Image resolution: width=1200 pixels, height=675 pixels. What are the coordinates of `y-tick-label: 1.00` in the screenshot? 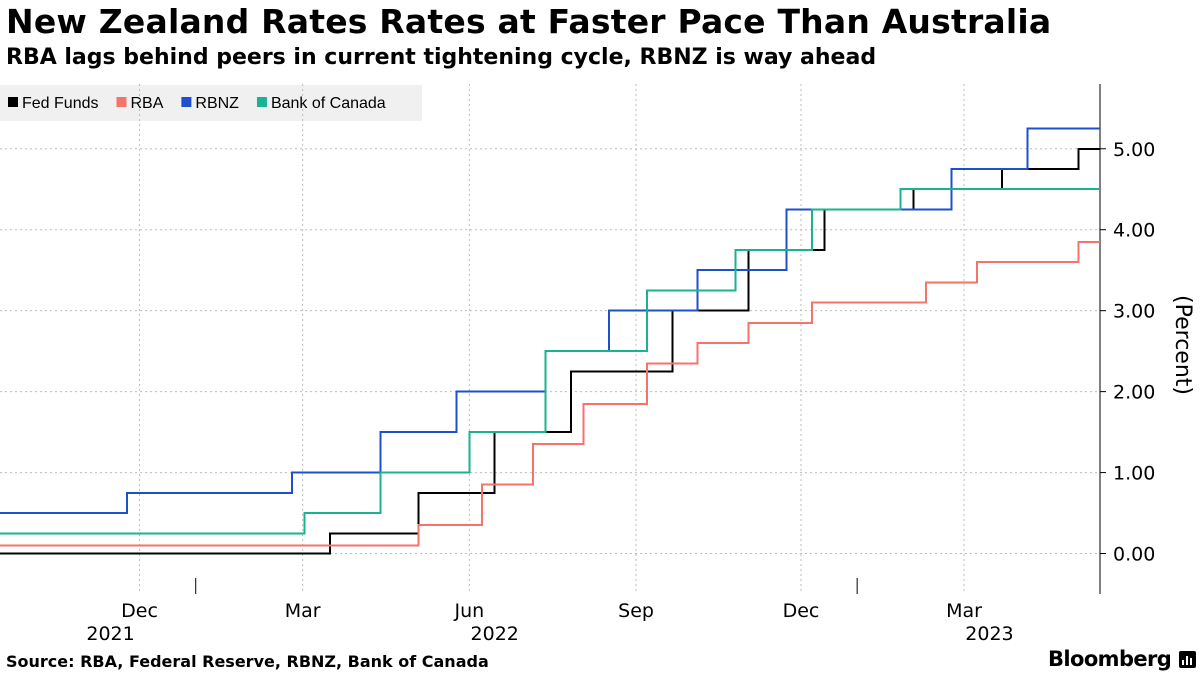 It's located at (1134, 474).